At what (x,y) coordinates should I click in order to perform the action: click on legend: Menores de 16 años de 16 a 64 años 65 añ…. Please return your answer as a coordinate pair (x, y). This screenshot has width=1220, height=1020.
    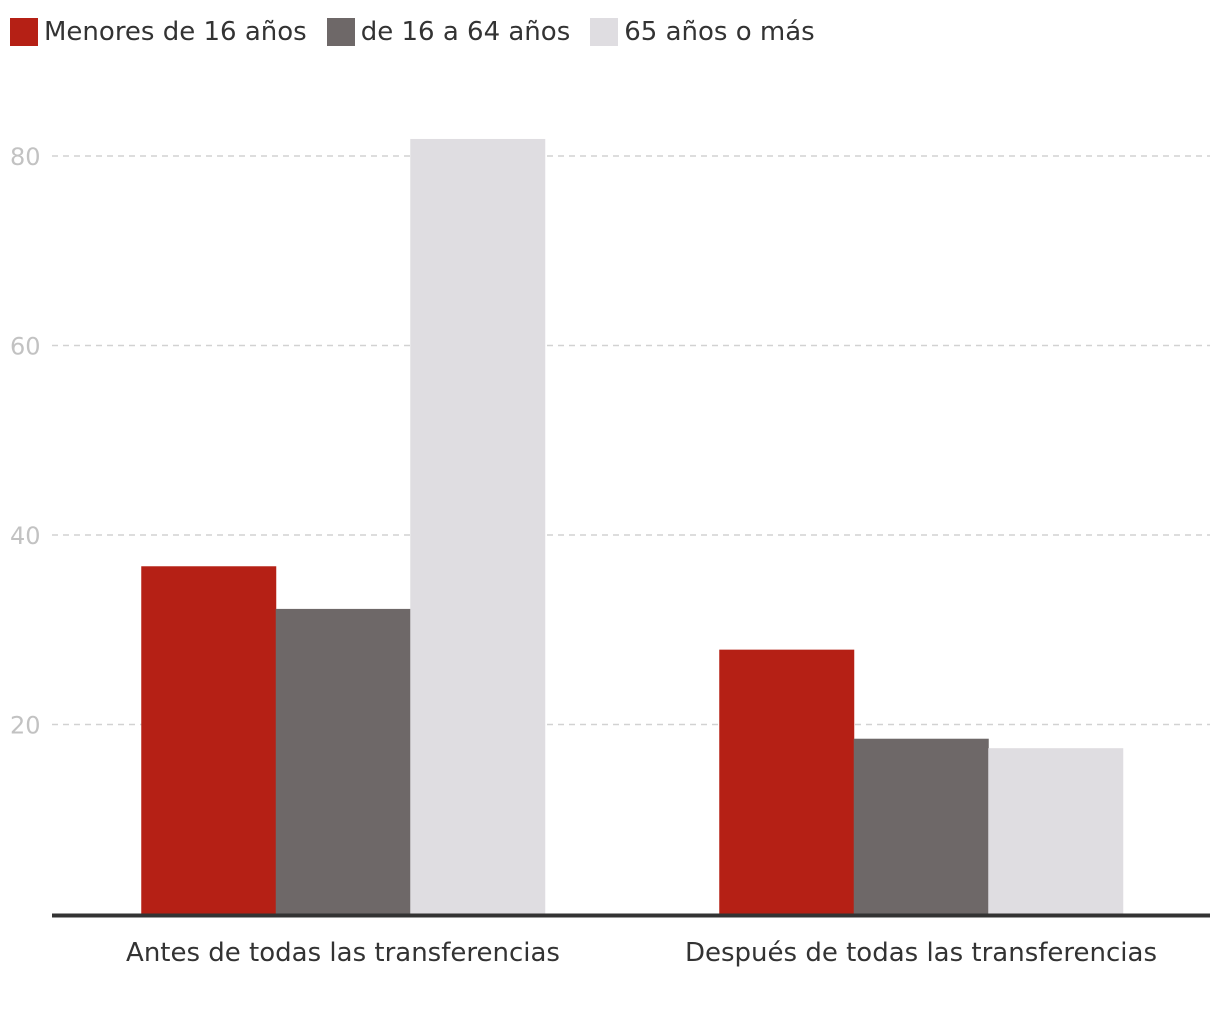
    Looking at the image, I should click on (422, 32).